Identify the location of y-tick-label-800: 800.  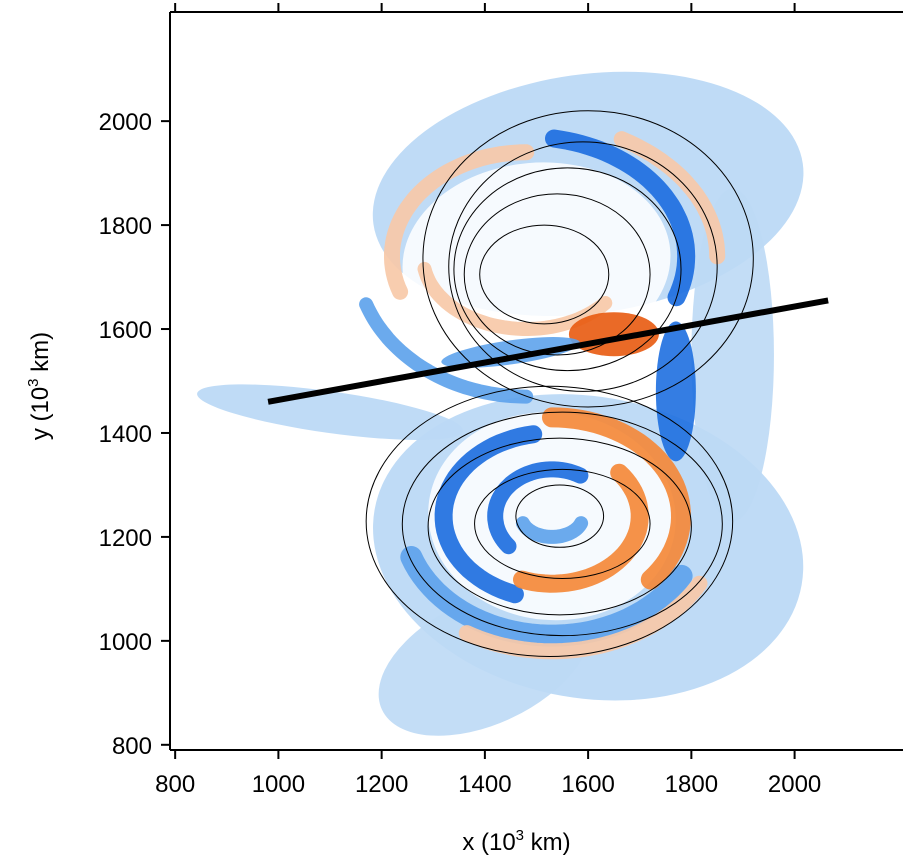
(132, 746).